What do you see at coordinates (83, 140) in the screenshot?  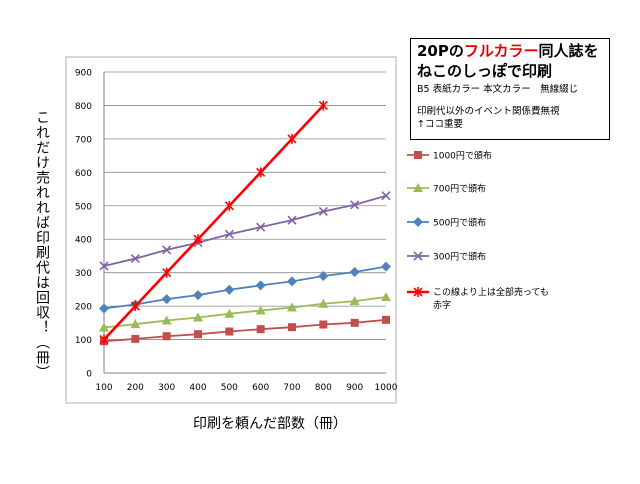 I see `y-tick-label: 700` at bounding box center [83, 140].